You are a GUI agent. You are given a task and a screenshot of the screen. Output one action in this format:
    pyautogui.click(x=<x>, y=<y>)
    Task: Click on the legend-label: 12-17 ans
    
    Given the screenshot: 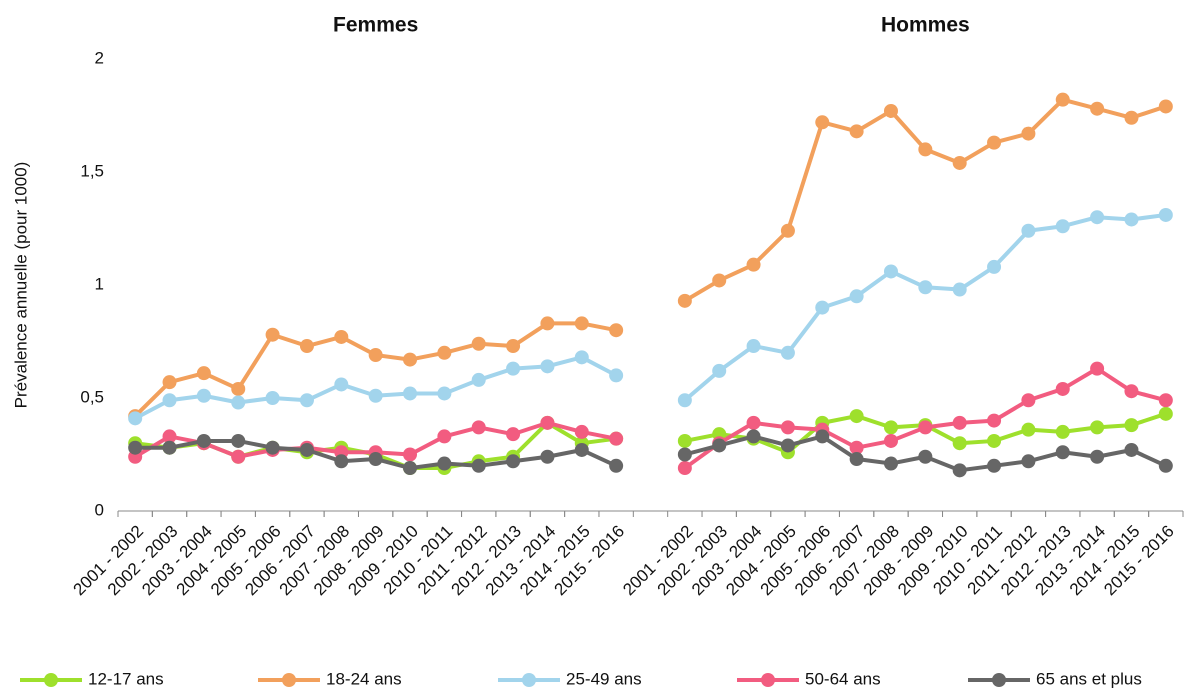 What is the action you would take?
    pyautogui.click(x=126, y=678)
    